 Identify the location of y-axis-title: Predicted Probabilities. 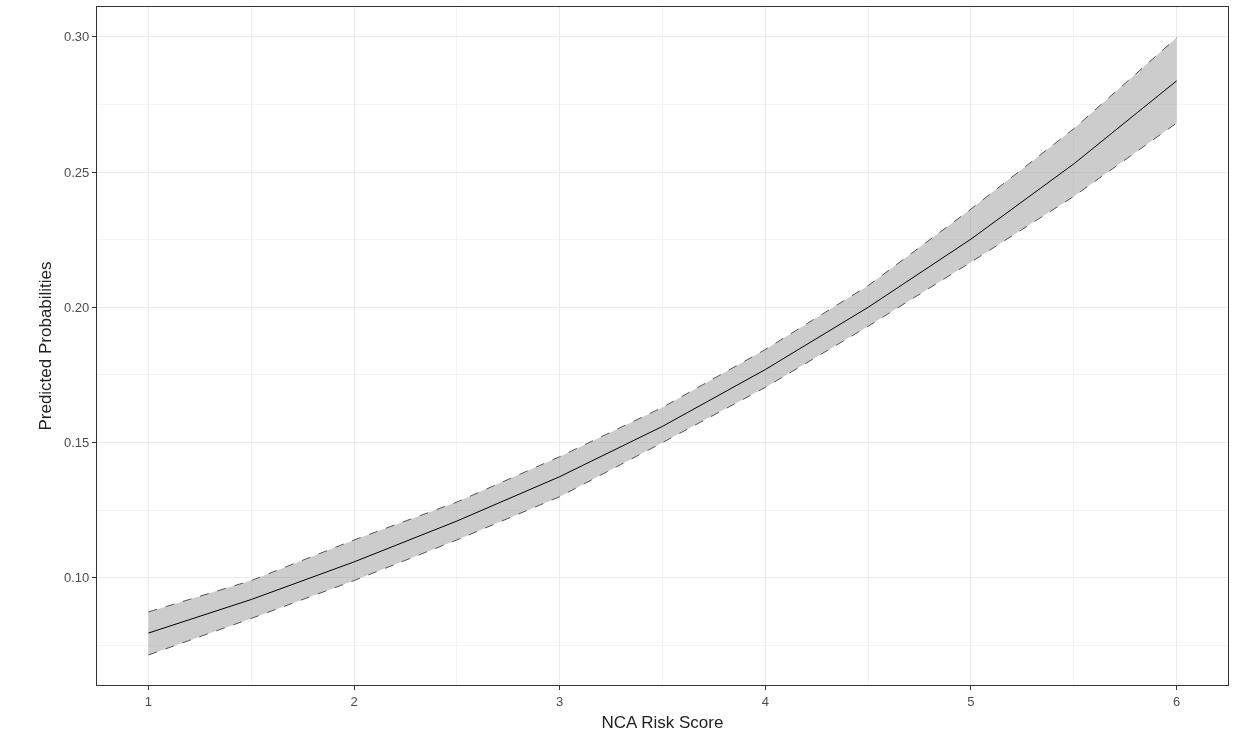
(45, 346).